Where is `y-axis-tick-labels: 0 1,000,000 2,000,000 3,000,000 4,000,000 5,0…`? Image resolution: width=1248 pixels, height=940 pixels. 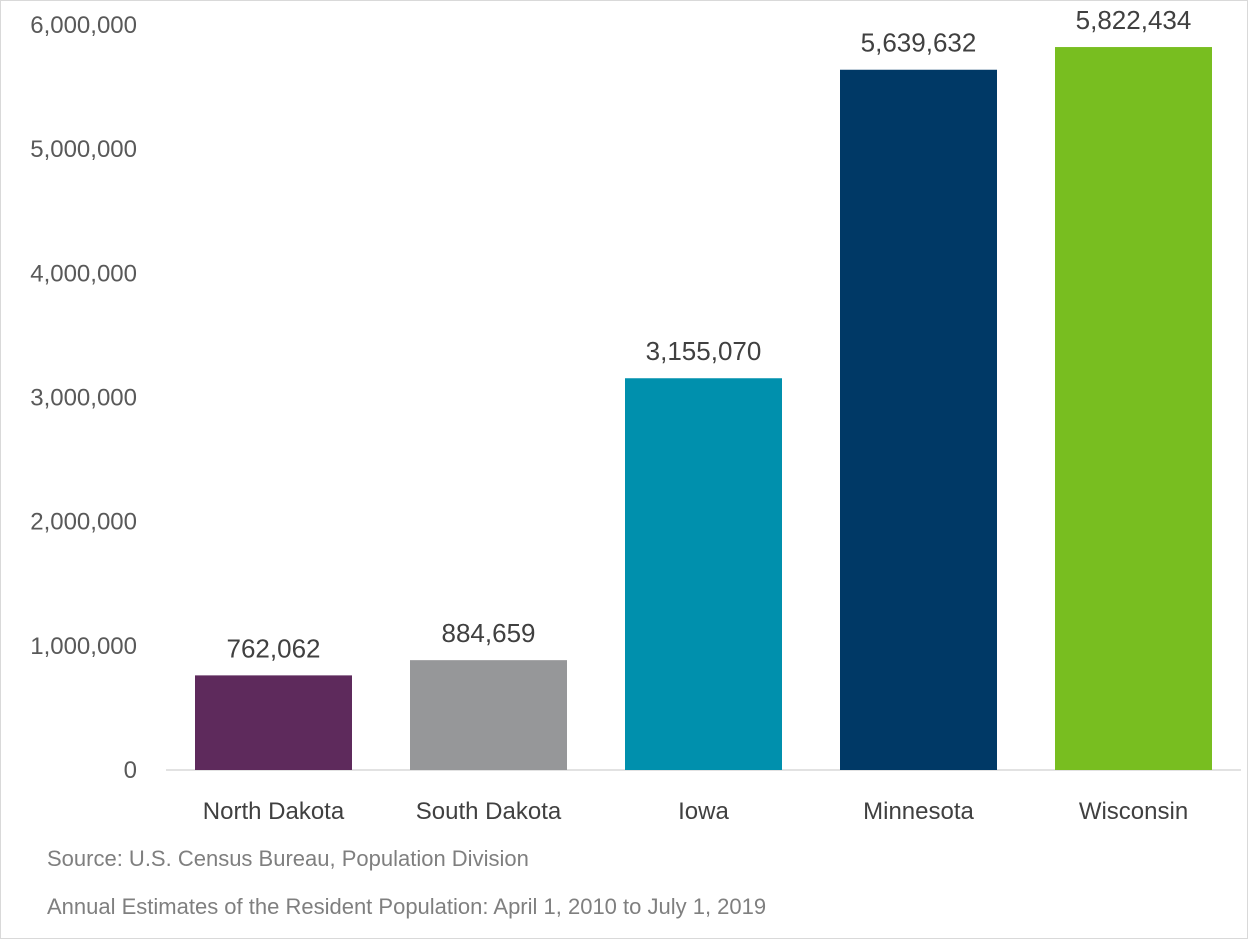
y-axis-tick-labels: 0 1,000,000 2,000,000 3,000,000 4,000,000 5,0… is located at coordinates (83, 398).